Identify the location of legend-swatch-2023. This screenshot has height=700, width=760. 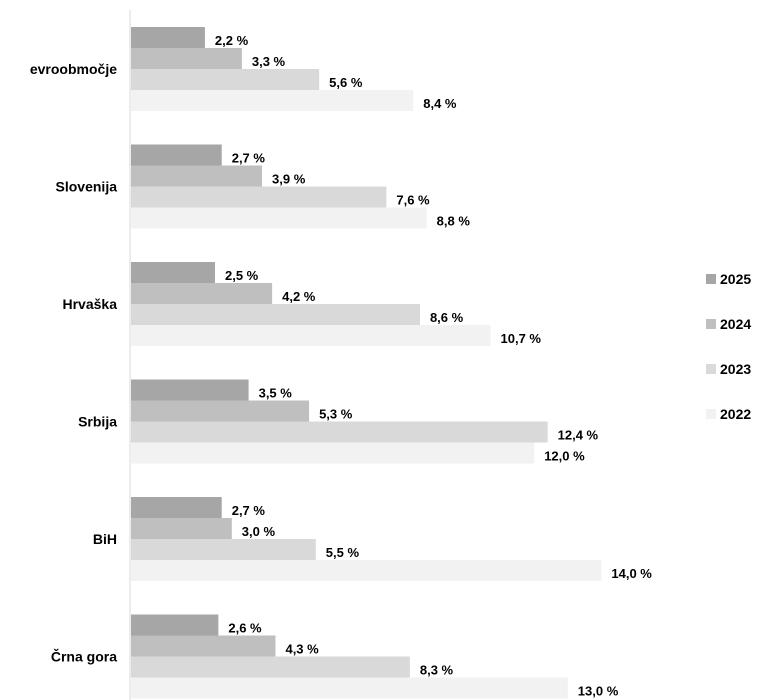
(711, 369).